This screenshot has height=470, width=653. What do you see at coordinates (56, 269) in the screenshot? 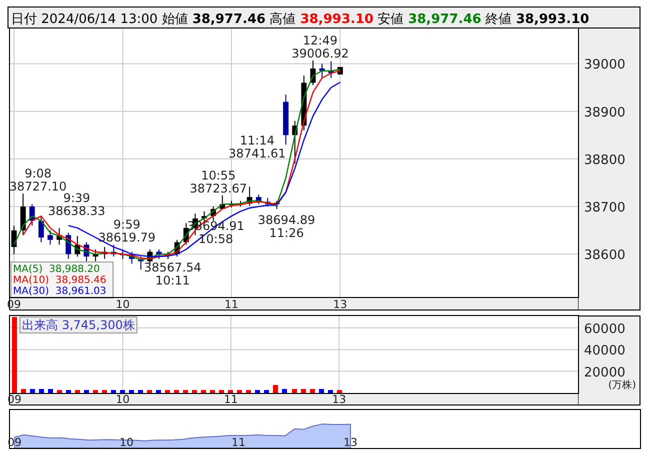
I see `series-label: MA(5) 38,988.20` at bounding box center [56, 269].